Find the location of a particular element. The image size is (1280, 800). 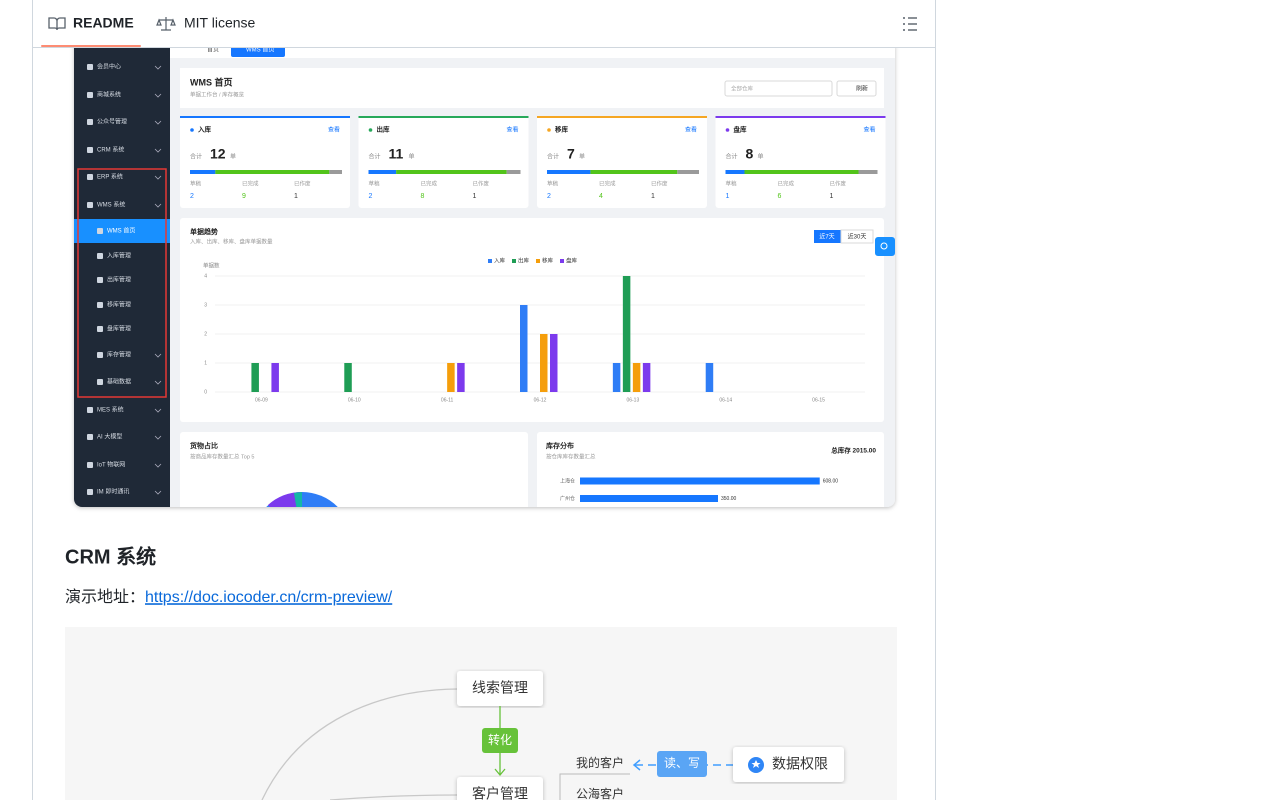

rw-tag is located at coordinates (682, 764).